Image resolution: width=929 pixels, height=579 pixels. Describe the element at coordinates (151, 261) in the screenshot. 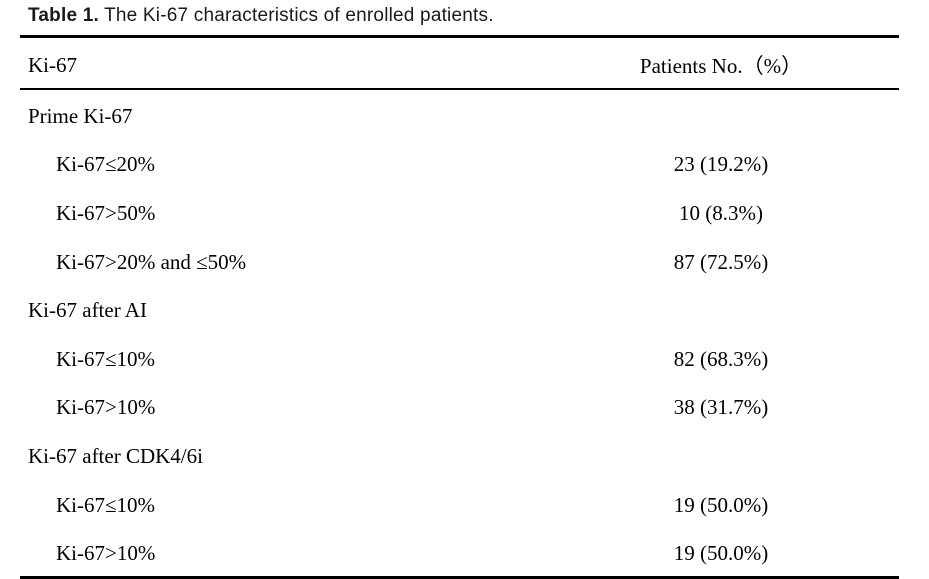

I see `row-label: Ki-67>20% and ≤50%` at that location.